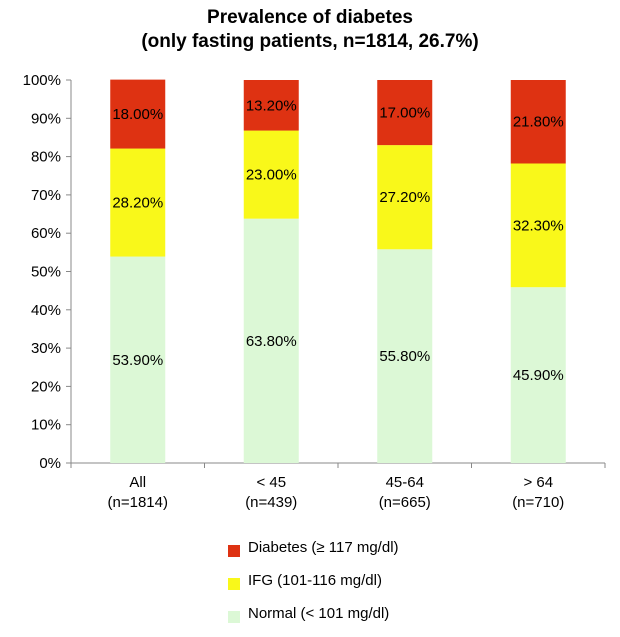  What do you see at coordinates (46, 233) in the screenshot?
I see `y-tick-label: 60%` at bounding box center [46, 233].